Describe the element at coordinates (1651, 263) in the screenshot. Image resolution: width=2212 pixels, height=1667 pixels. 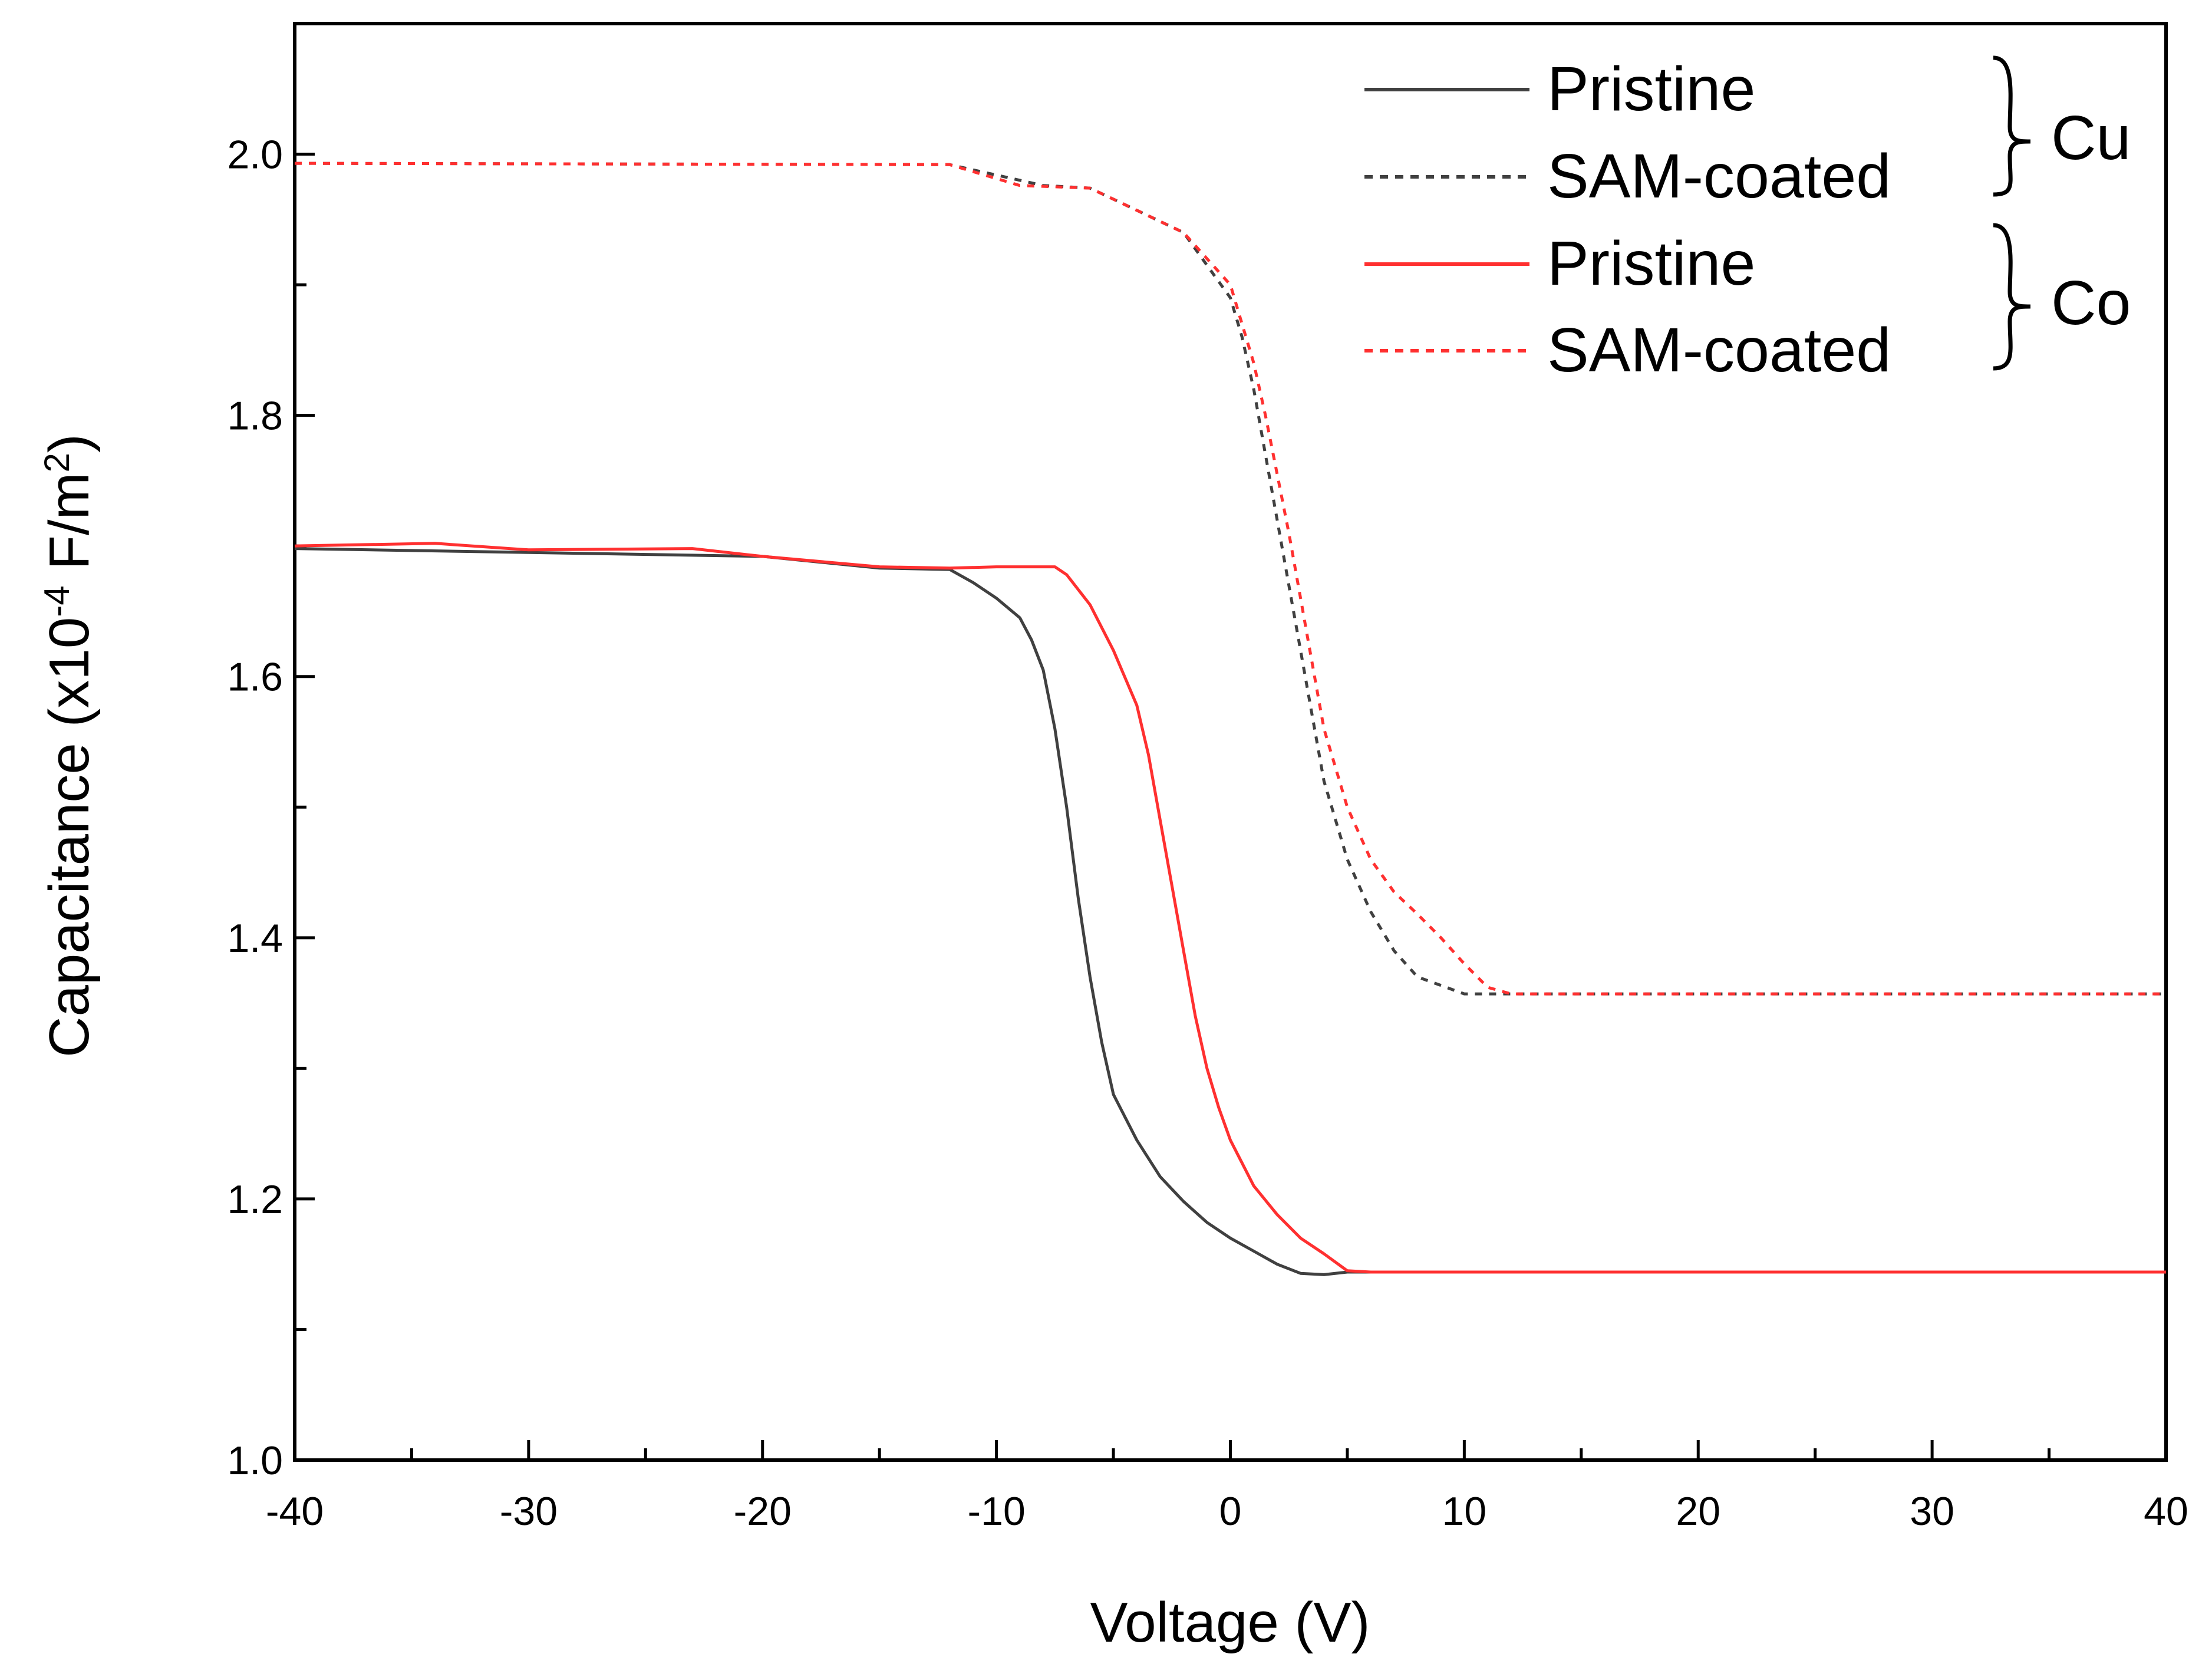
I see `legend-label-co-pristine: Pristine` at that location.